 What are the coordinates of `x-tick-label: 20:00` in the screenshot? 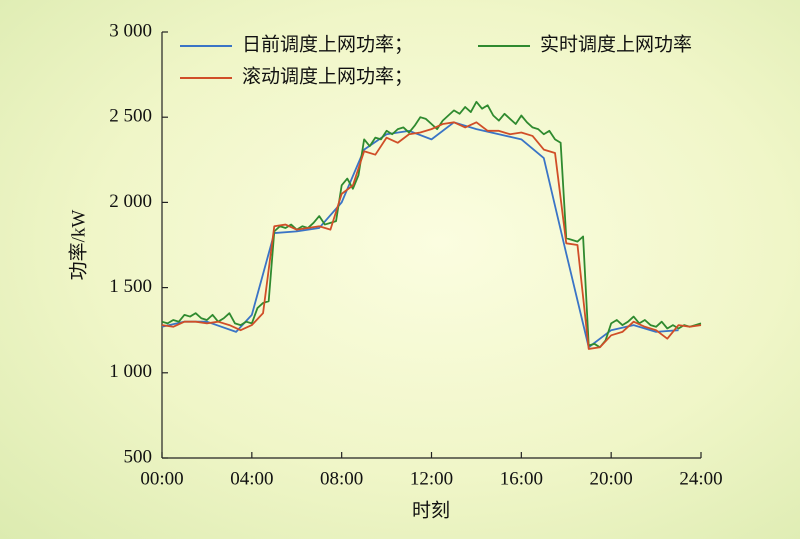 It's located at (611, 478).